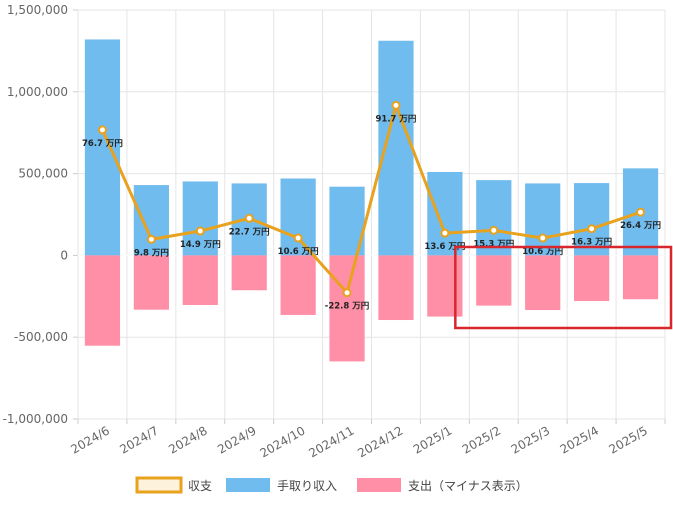 Image resolution: width=673 pixels, height=508 pixels. What do you see at coordinates (249, 232) in the screenshot?
I see `balance-data-label: 22.7 万円` at bounding box center [249, 232].